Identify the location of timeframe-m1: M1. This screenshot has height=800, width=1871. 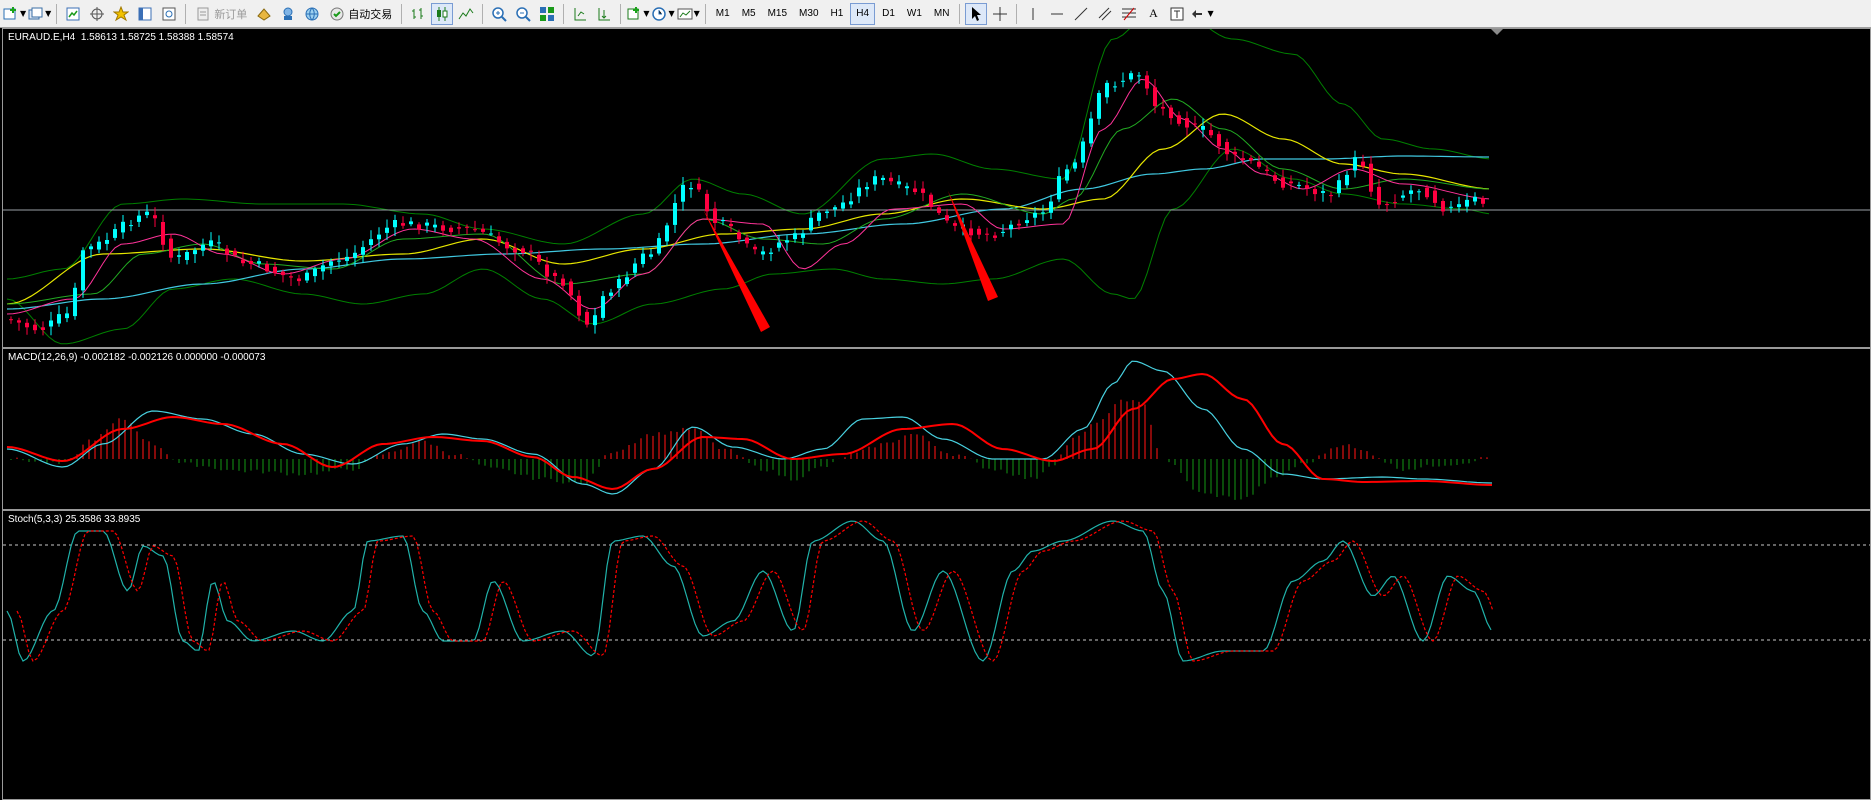
(722, 13).